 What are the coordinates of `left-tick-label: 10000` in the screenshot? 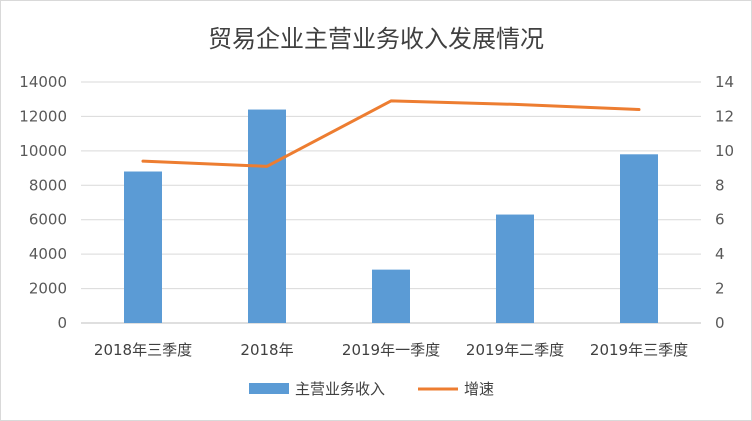 It's located at (43, 151).